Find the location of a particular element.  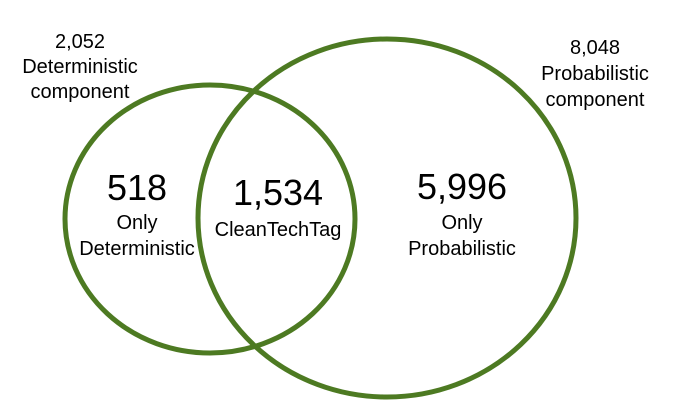

deterministic-total: 2,052 is located at coordinates (80, 42).